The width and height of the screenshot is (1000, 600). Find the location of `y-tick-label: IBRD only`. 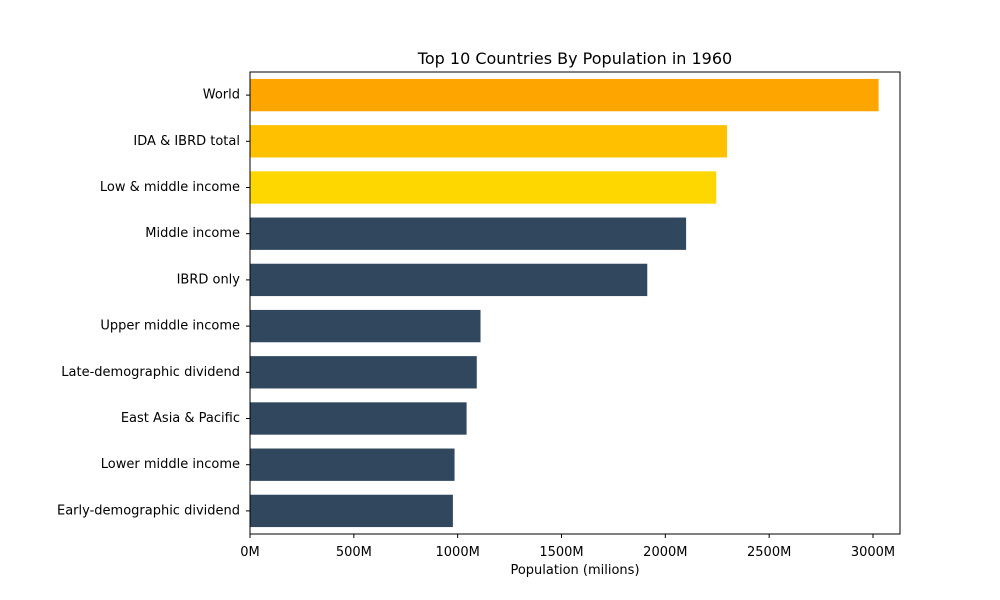

y-tick-label: IBRD only is located at coordinates (209, 279).